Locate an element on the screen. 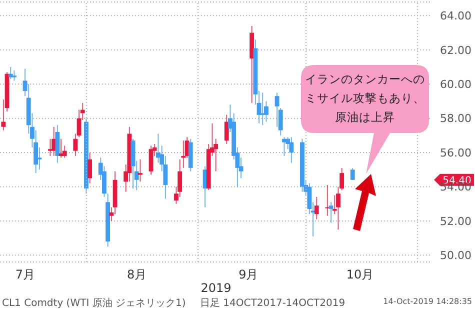 This screenshot has width=475, height=309. y-tick-label: 60.00 is located at coordinates (456, 85).